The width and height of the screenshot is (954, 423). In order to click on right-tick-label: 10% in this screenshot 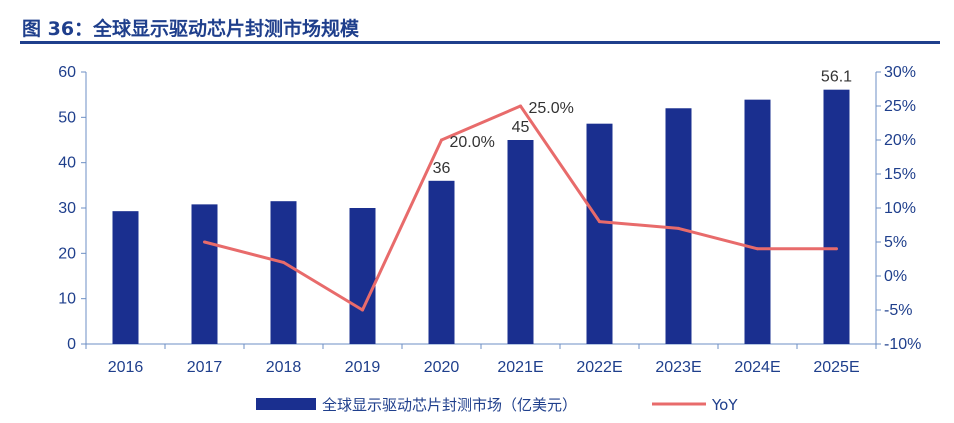, I will do `click(900, 208)`.